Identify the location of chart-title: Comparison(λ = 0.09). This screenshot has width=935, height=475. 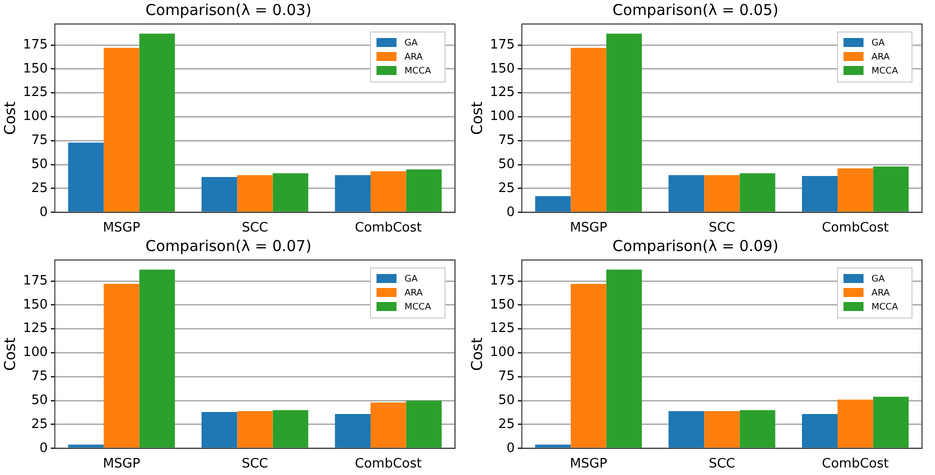
(695, 245).